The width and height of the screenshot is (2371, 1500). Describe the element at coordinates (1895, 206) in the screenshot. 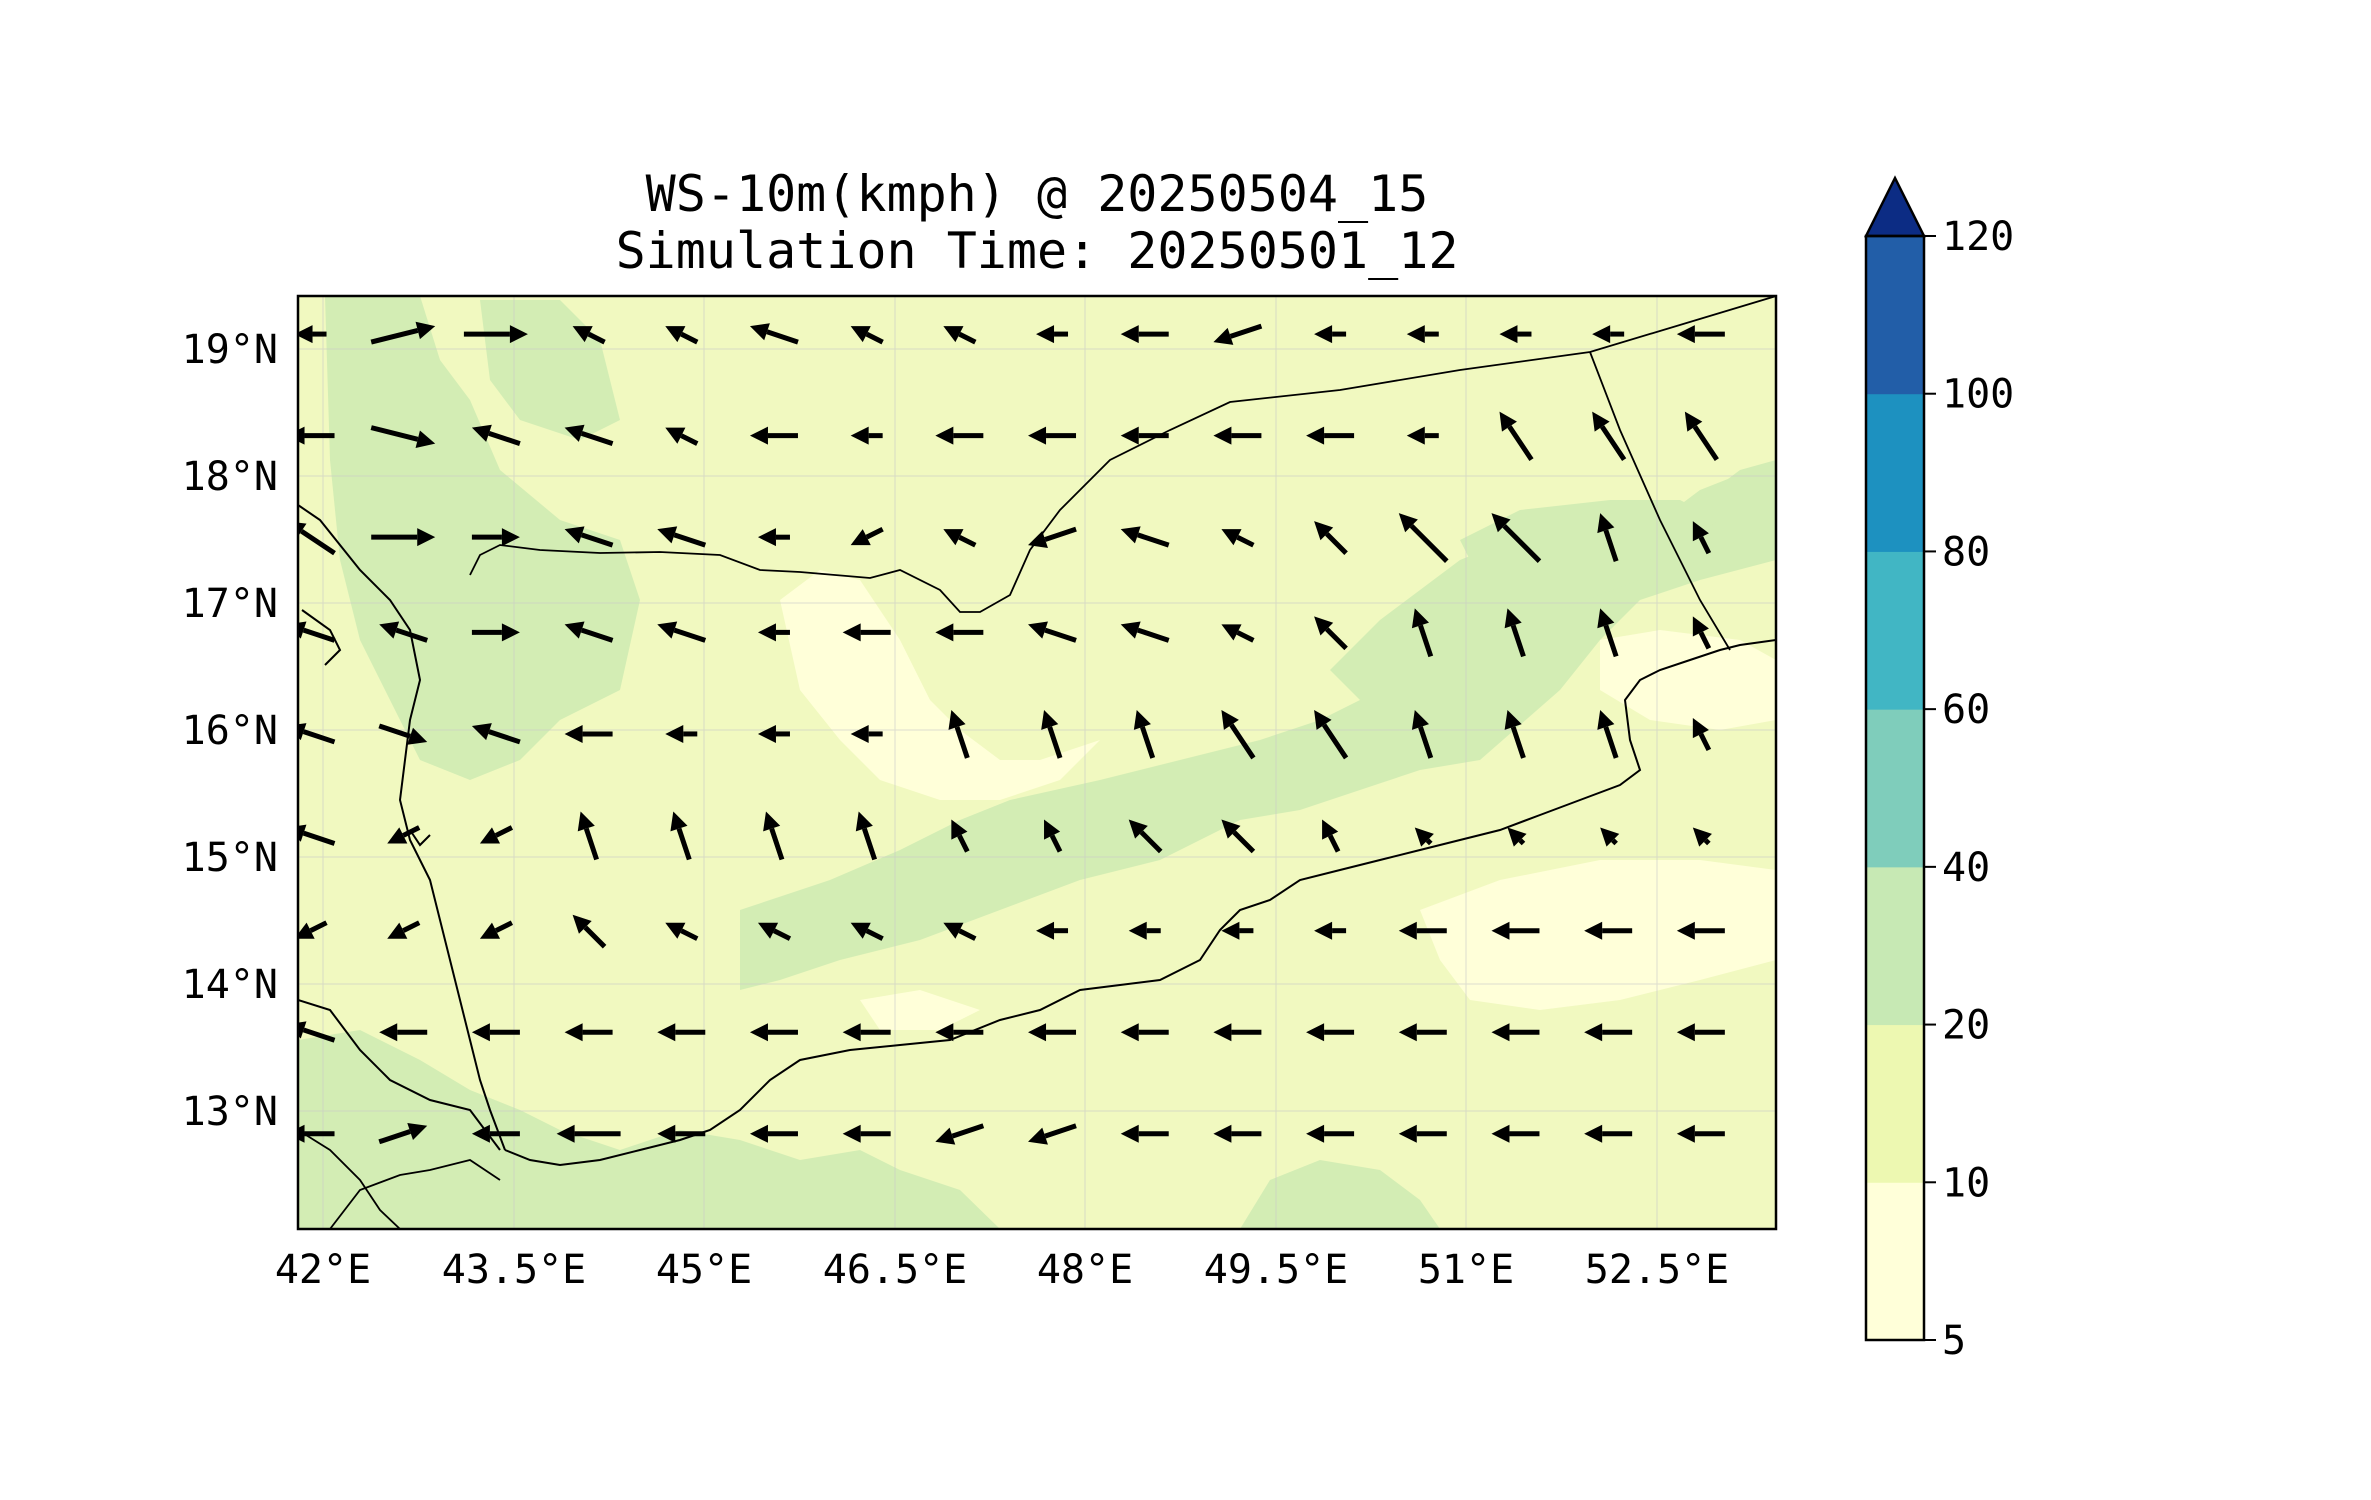

I see `colorbar-extend-triangle` at that location.